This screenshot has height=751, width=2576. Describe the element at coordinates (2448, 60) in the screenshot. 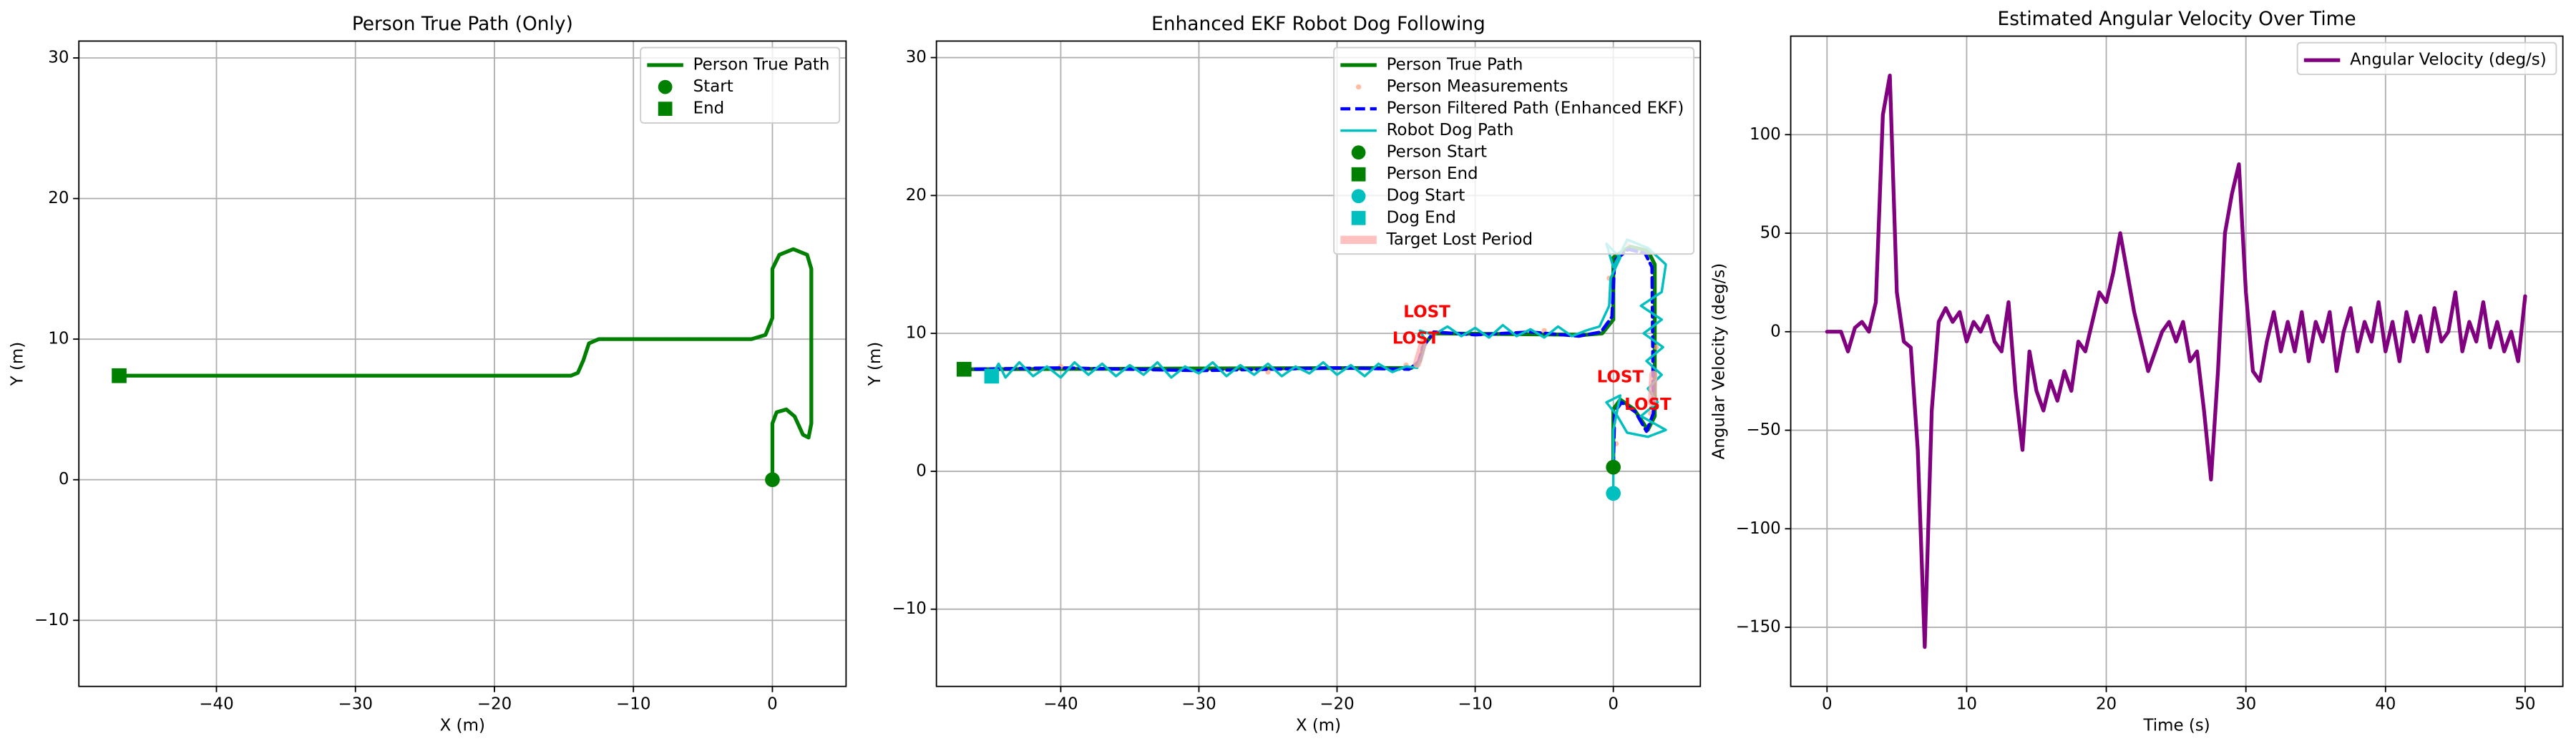

I see `legend-label: Angular Velocity (deg/s)` at that location.